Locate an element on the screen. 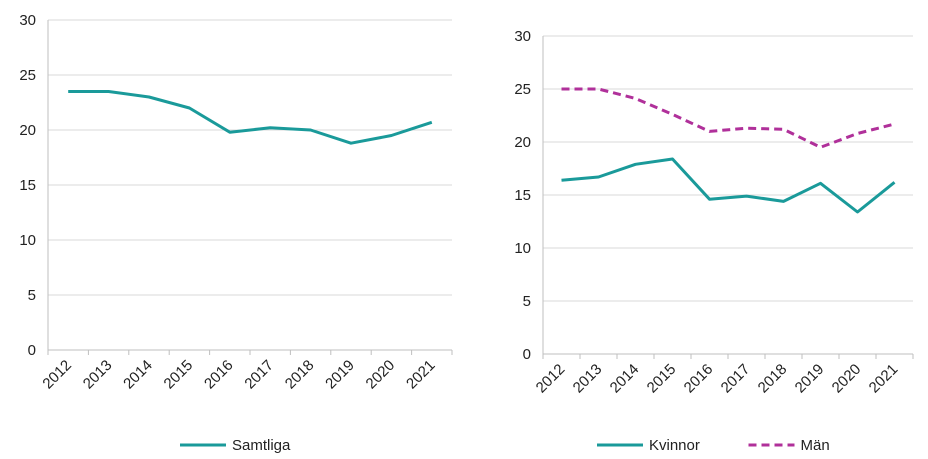 This screenshot has width=928, height=459. series-line-män is located at coordinates (728, 118).